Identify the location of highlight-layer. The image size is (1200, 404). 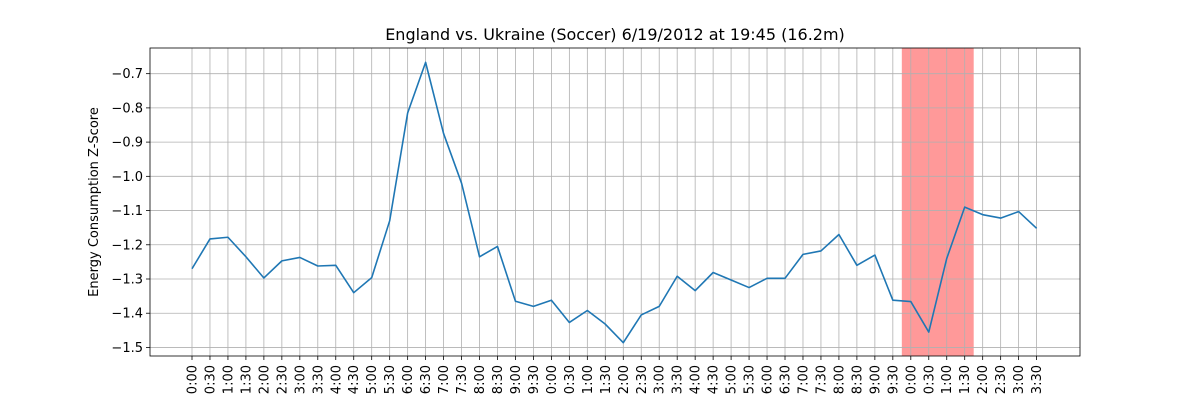
(937, 202).